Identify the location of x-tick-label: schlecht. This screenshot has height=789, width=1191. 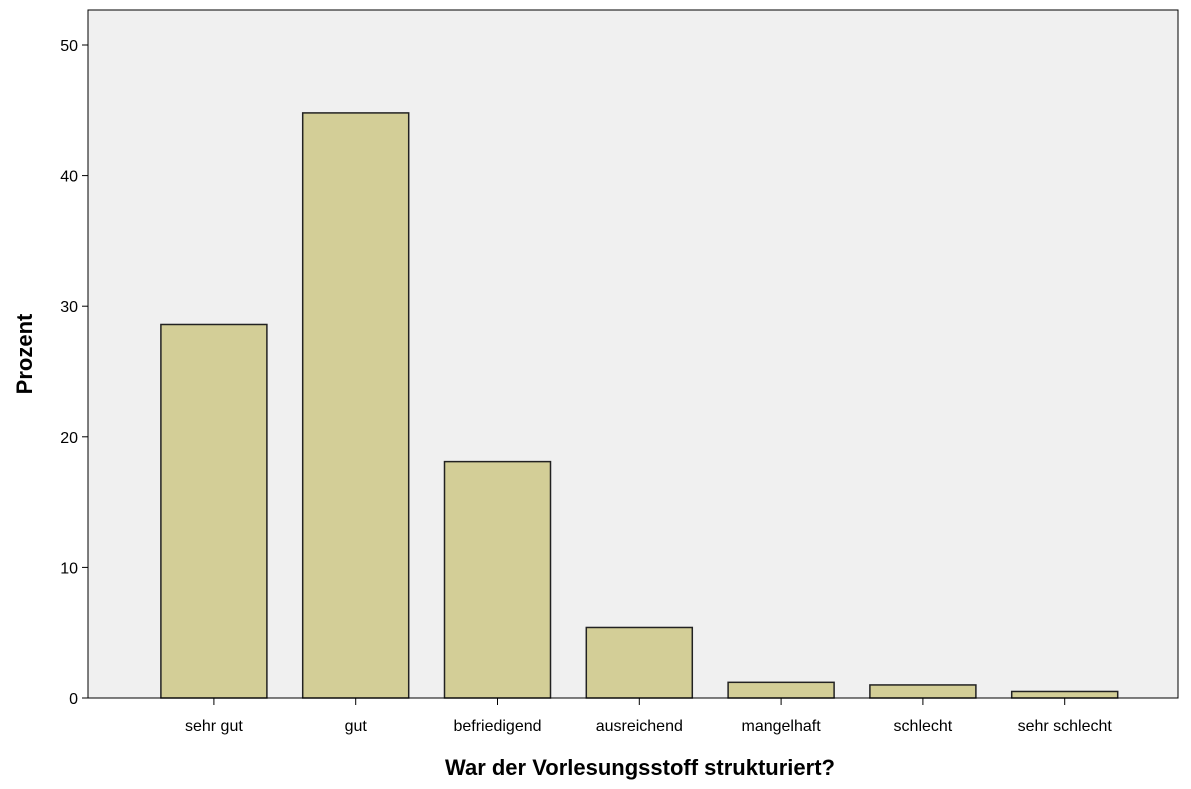
(923, 726).